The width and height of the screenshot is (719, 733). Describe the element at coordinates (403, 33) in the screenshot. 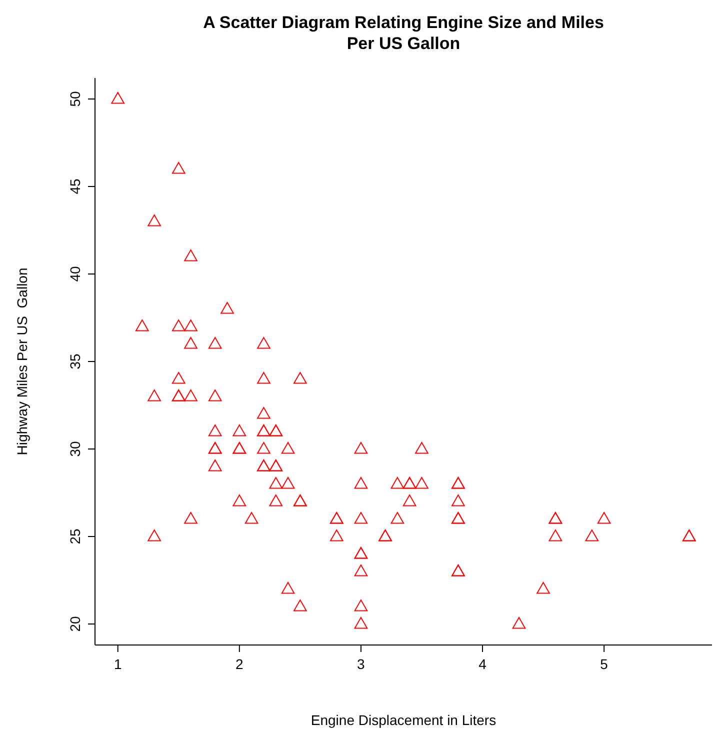

I see `chart-title: A Scatter Diagram Relating Engine Size and Miles Per US Gallon` at that location.